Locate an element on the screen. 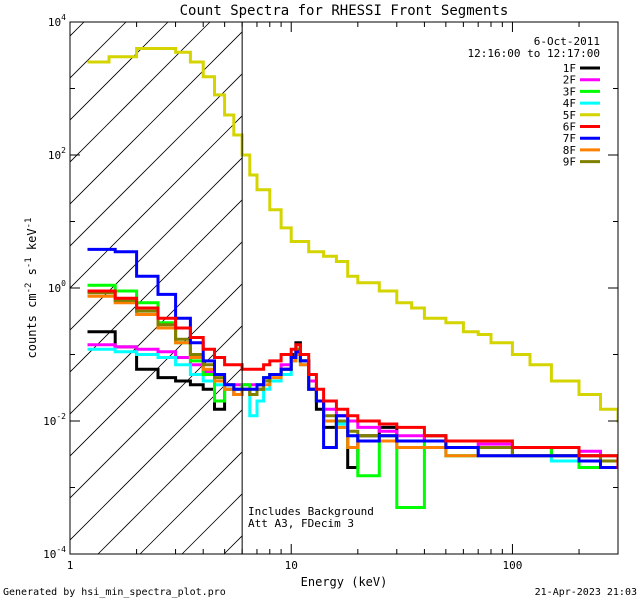  y-axis-label: counts cm-2 s-1 keV-1 is located at coordinates (31, 288).